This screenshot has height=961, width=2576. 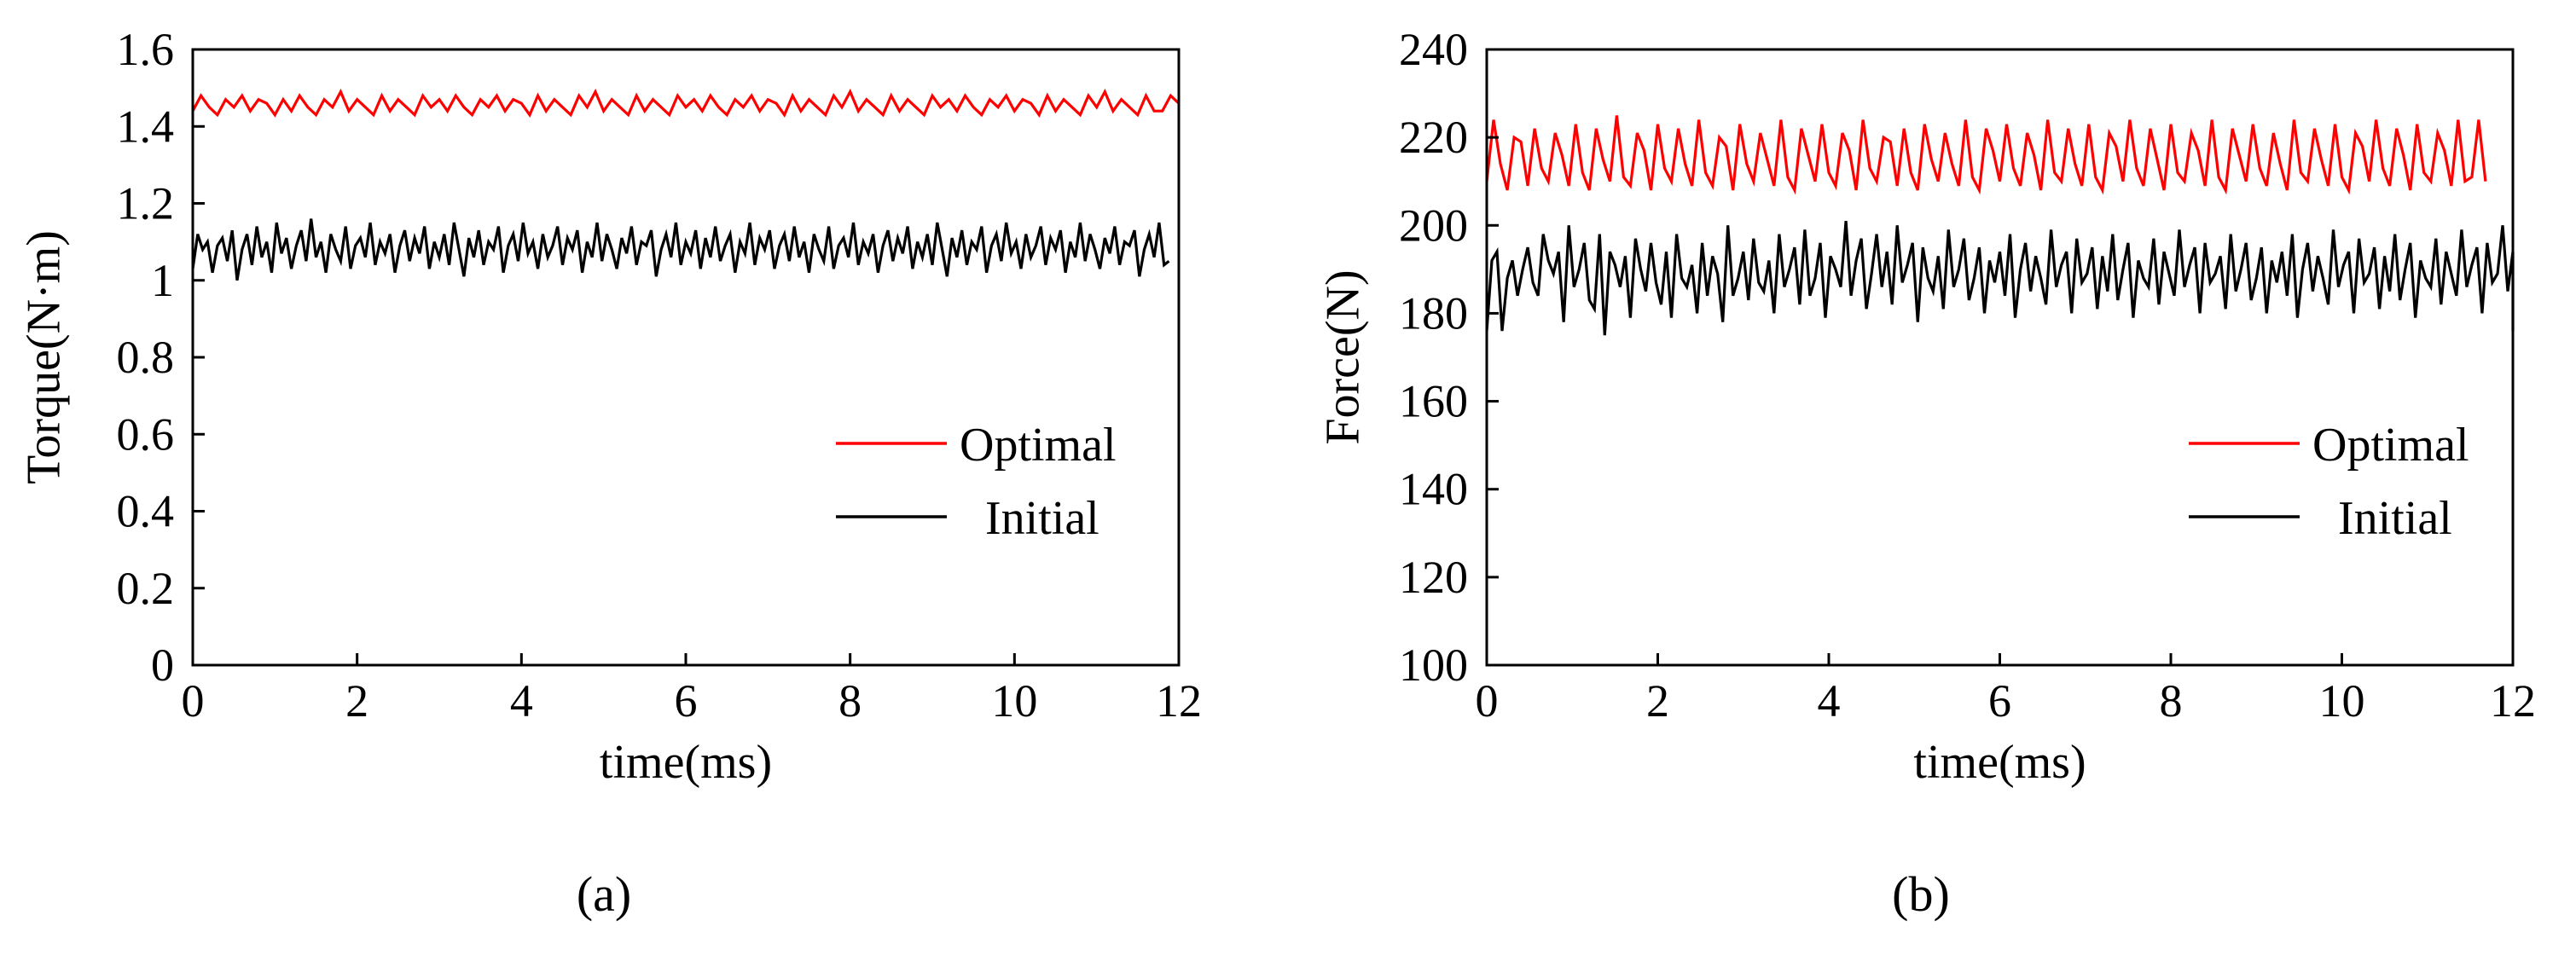 What do you see at coordinates (686, 762) in the screenshot?
I see `chart-a-x-axis-label: time(ms)` at bounding box center [686, 762].